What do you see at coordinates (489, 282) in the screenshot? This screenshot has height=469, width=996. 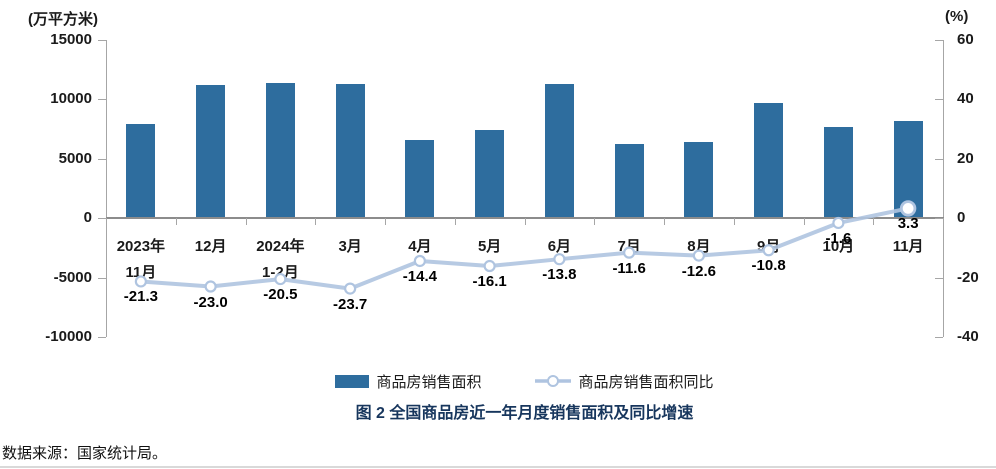 I see `yoy-data-label-5月: -16.1` at bounding box center [489, 282].